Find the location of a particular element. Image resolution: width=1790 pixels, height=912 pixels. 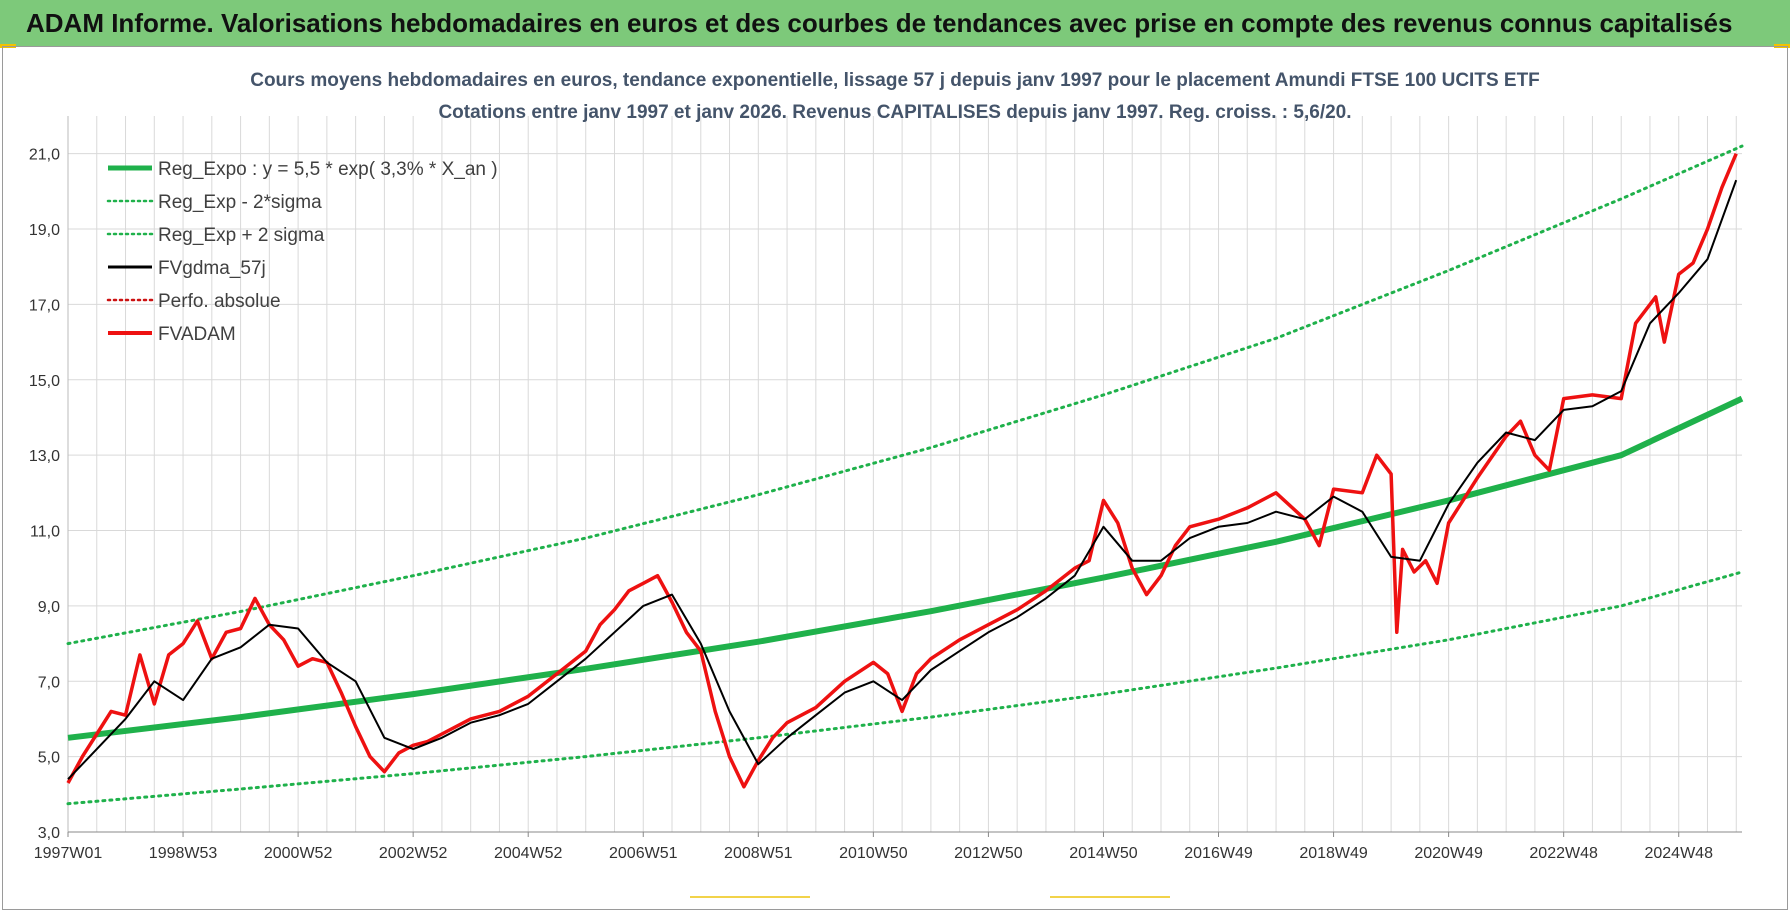

y-axis: 3,0 5,0 7,0 9,0 11,0 13,0 15,0 17,0 19,0 21,0 is located at coordinates (49, 479).